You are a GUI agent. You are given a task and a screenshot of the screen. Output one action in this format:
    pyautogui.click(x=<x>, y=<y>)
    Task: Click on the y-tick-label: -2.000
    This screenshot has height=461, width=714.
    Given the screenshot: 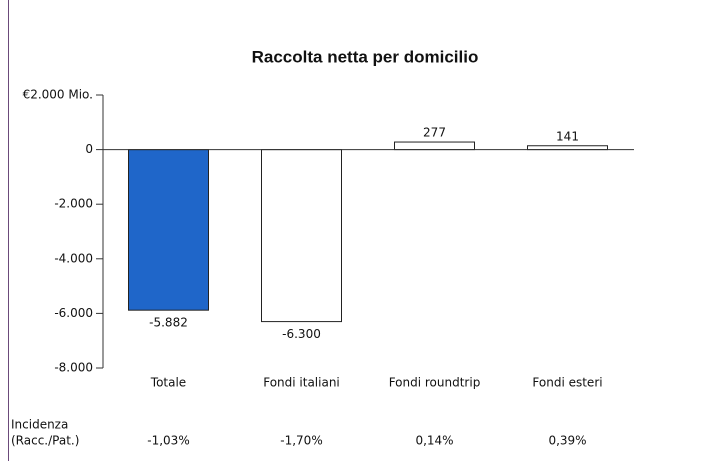 What is the action you would take?
    pyautogui.click(x=73, y=204)
    